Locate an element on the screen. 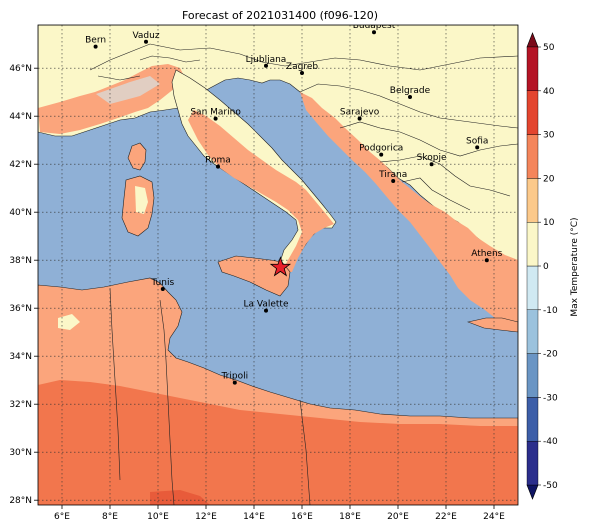 This screenshot has height=529, width=592. location-marker is located at coordinates (280, 266).